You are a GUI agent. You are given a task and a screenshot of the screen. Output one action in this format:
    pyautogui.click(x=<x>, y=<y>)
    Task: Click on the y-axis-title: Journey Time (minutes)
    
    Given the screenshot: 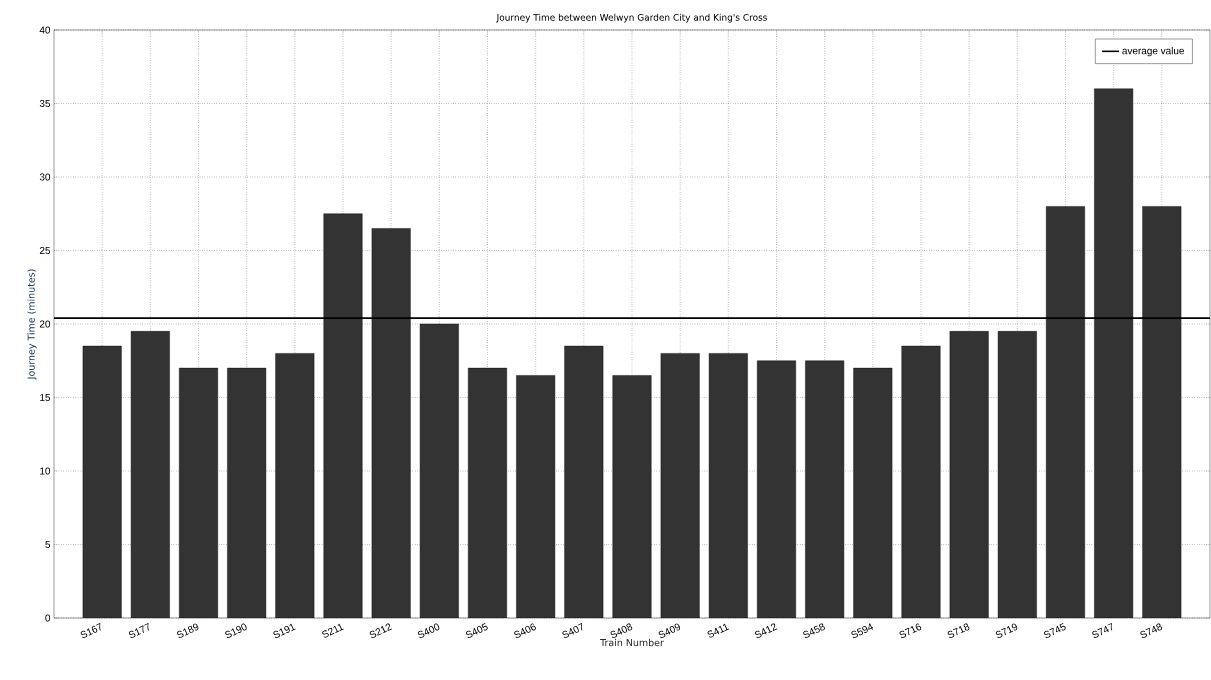 What is the action you would take?
    pyautogui.click(x=32, y=324)
    